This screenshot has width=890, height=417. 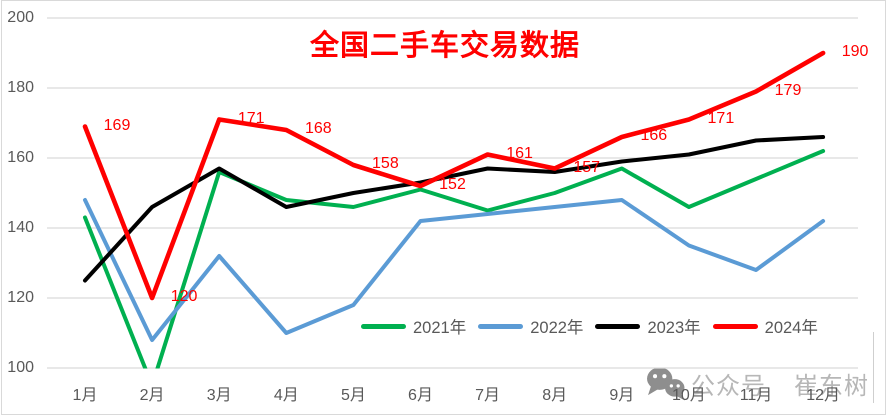 What do you see at coordinates (587, 167) in the screenshot?
I see `data-label: 157` at bounding box center [587, 167].